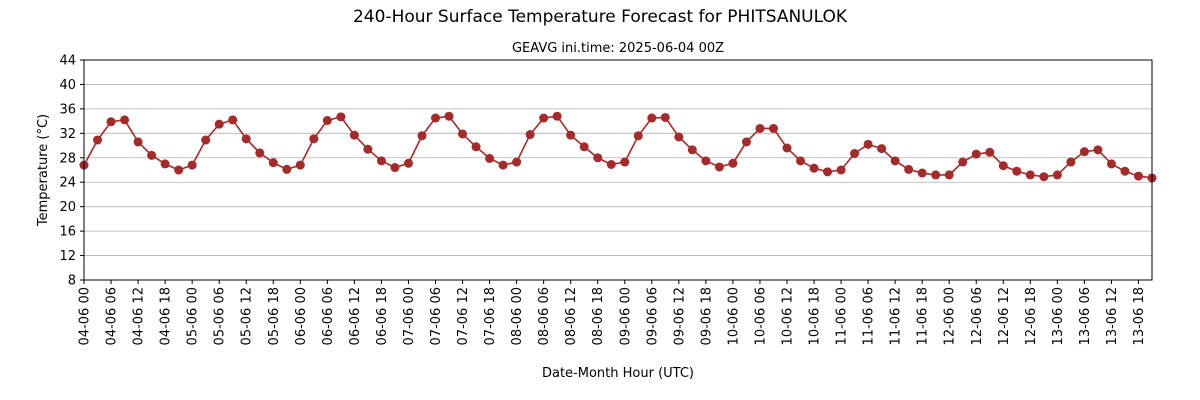  I want to click on x-tick-label: 13-06 06, so click(1085, 316).